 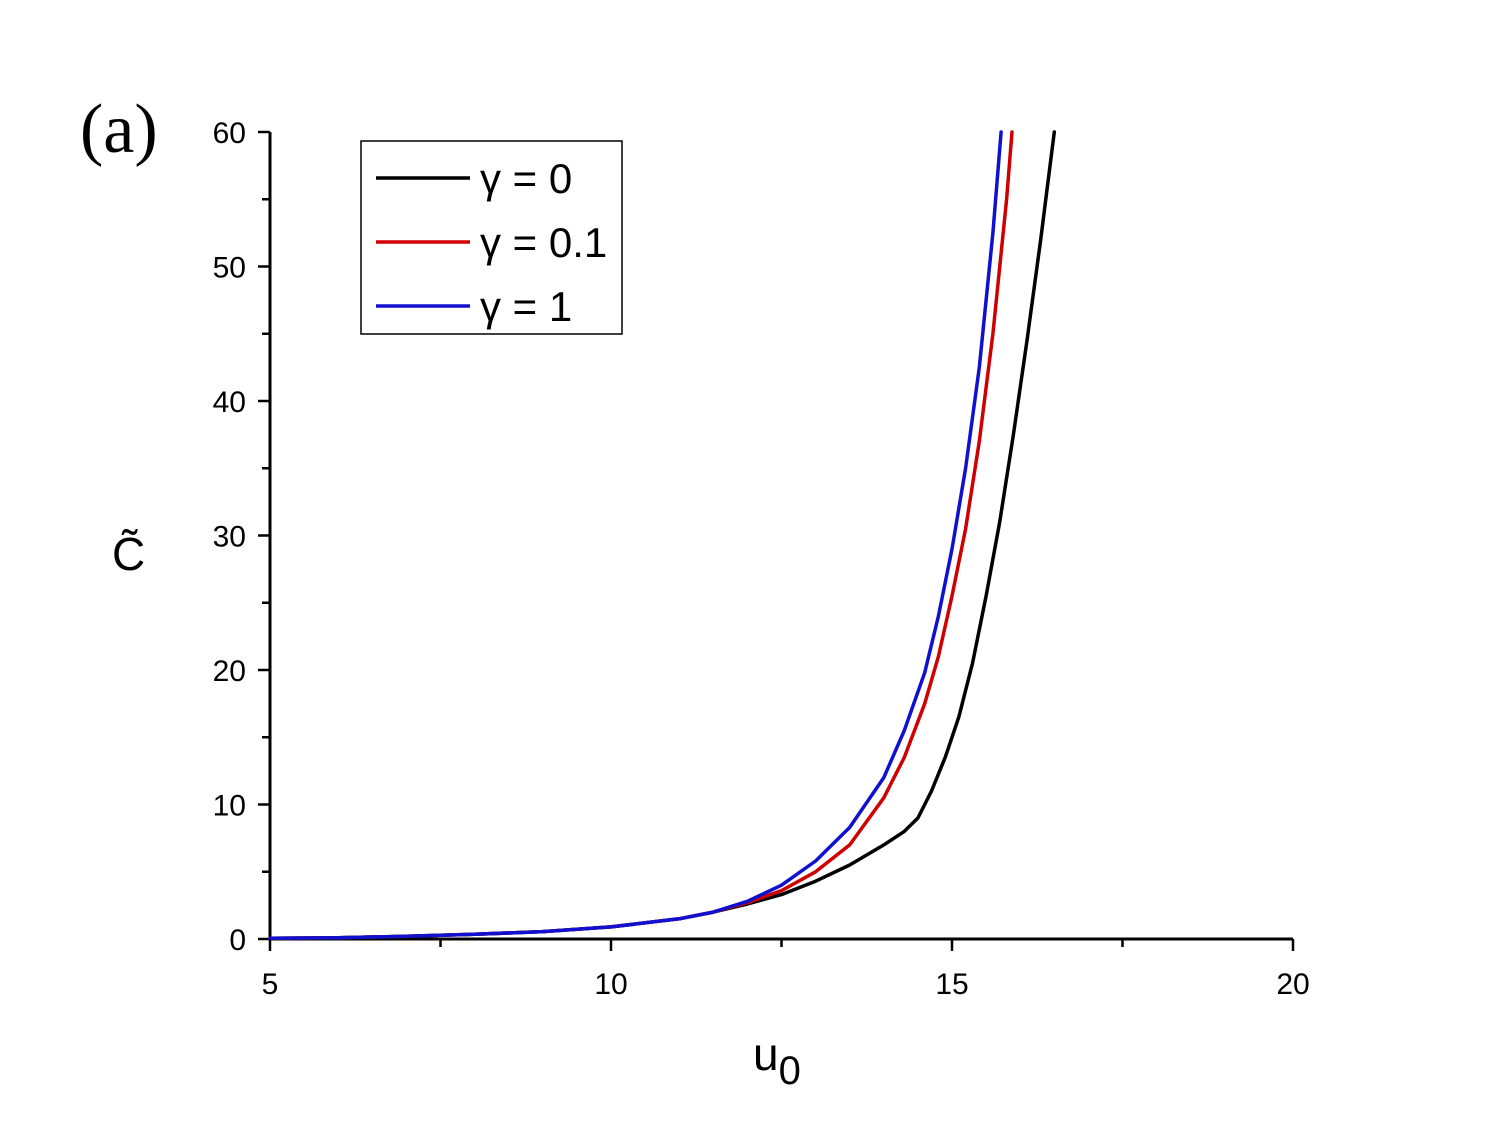 I want to click on y-tick-label: 10, so click(x=229, y=806).